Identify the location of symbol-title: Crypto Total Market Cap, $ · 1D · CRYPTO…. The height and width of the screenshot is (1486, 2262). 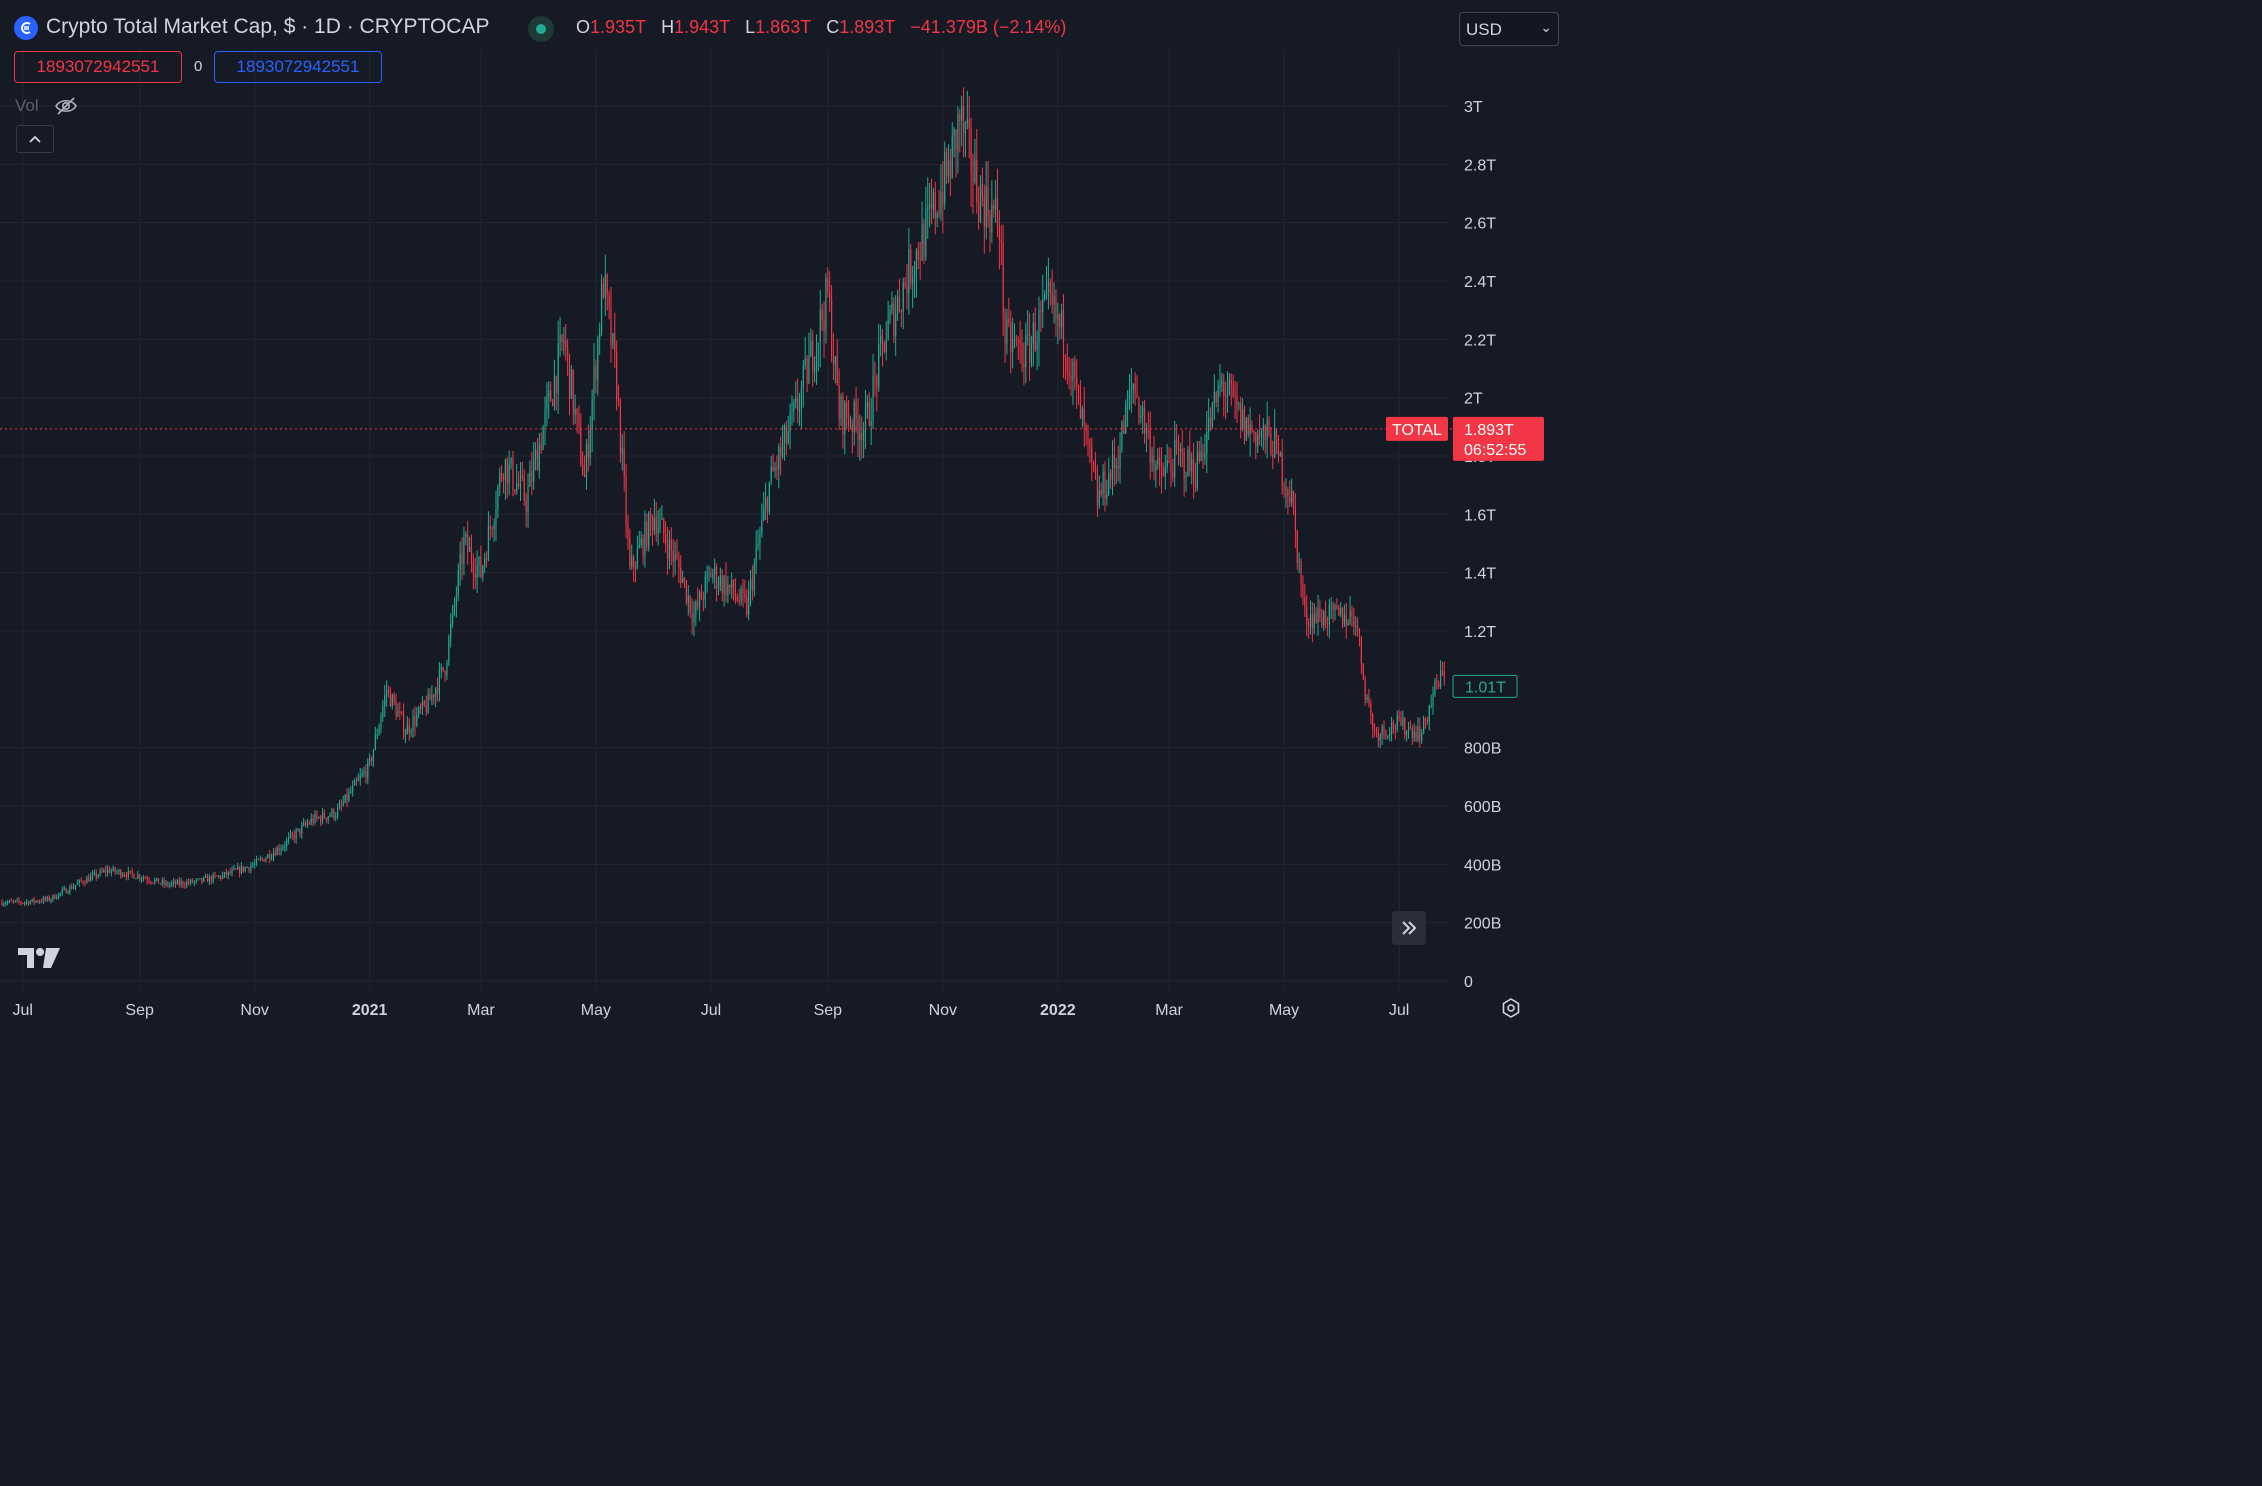
(268, 26).